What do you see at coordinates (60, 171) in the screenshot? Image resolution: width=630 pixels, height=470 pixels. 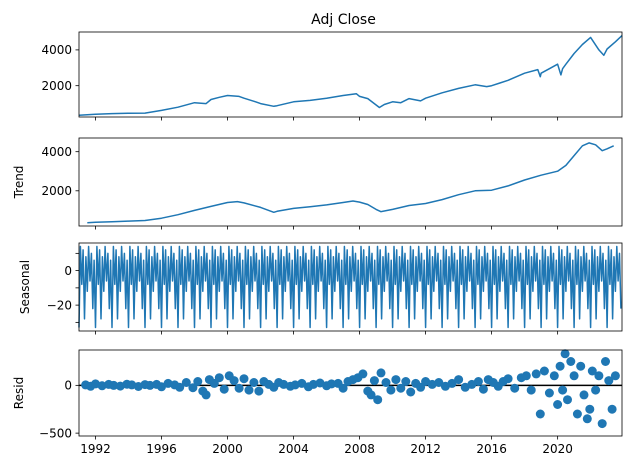 I see `trend-y-ticks: 2000 4000` at bounding box center [60, 171].